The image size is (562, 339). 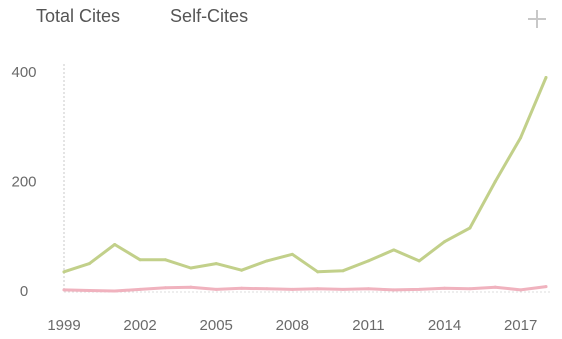 I want to click on legend-self-cites: Self-Cites, so click(x=209, y=16).